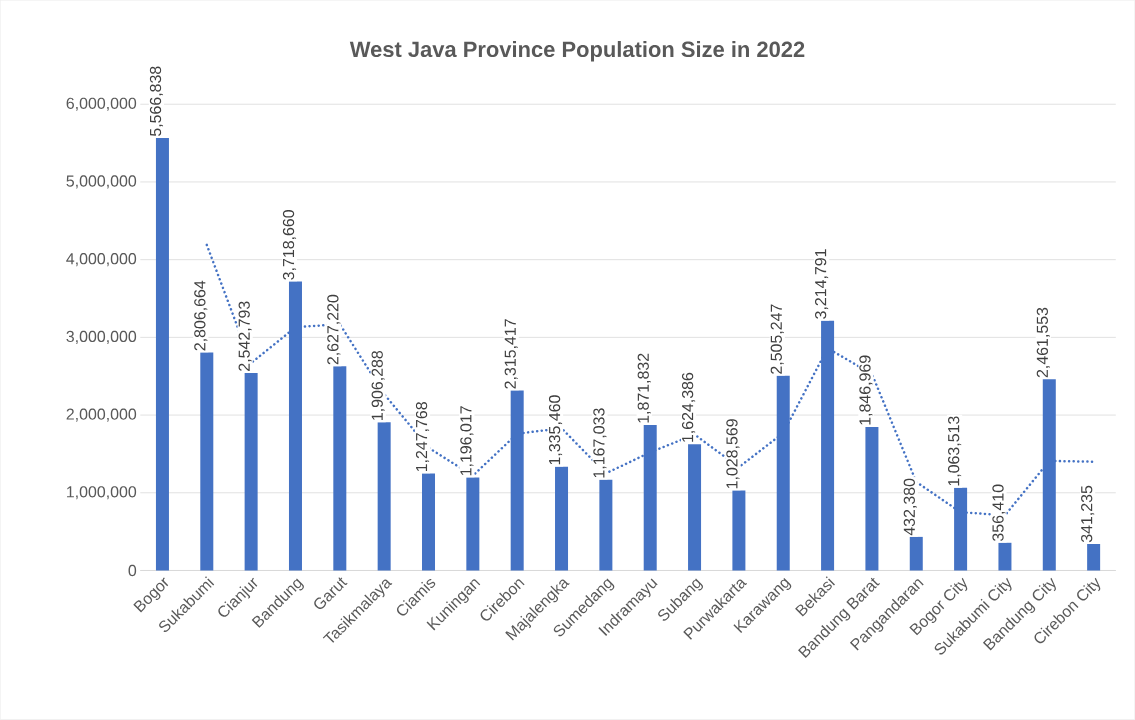  Describe the element at coordinates (101, 415) in the screenshot. I see `y-tick-label: 2,000,000` at that location.